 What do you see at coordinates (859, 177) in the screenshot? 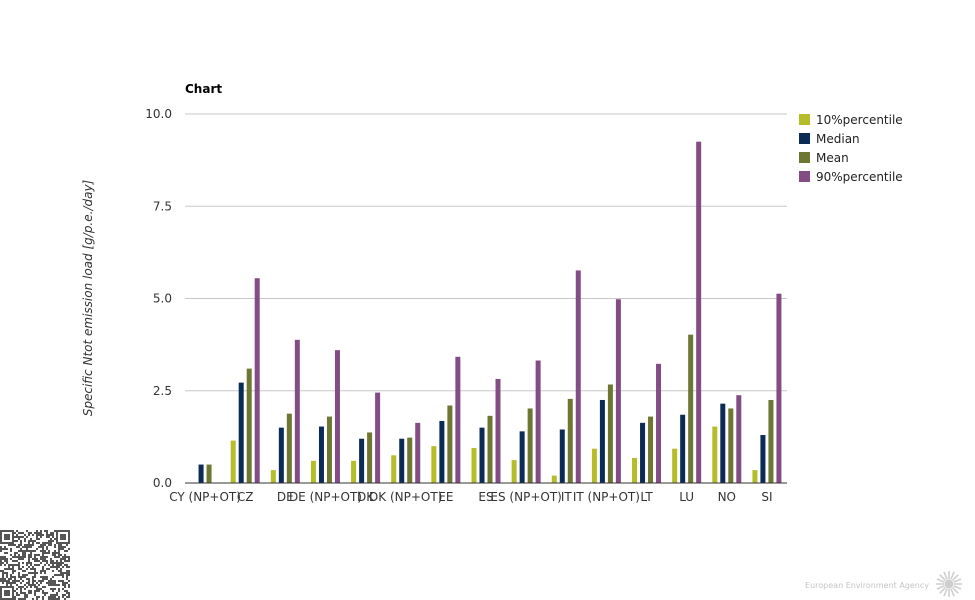
I see `legend-label: 90%percentile` at bounding box center [859, 177].